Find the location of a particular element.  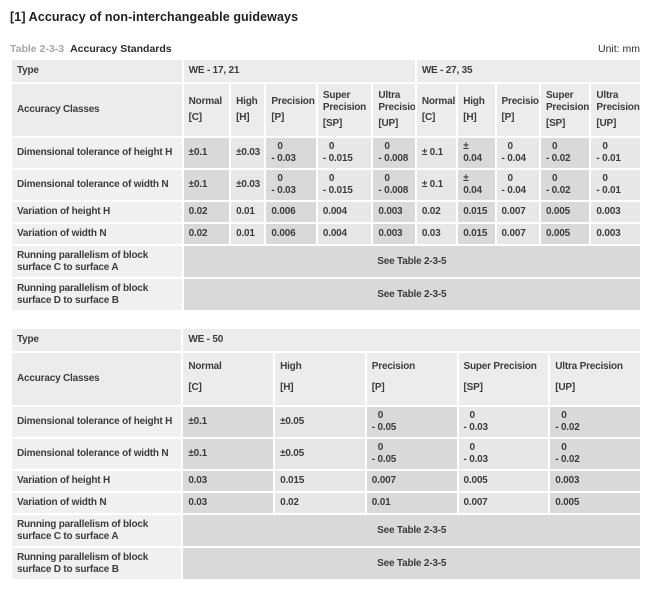

value-cell: ± 0.04 is located at coordinates (476, 185).